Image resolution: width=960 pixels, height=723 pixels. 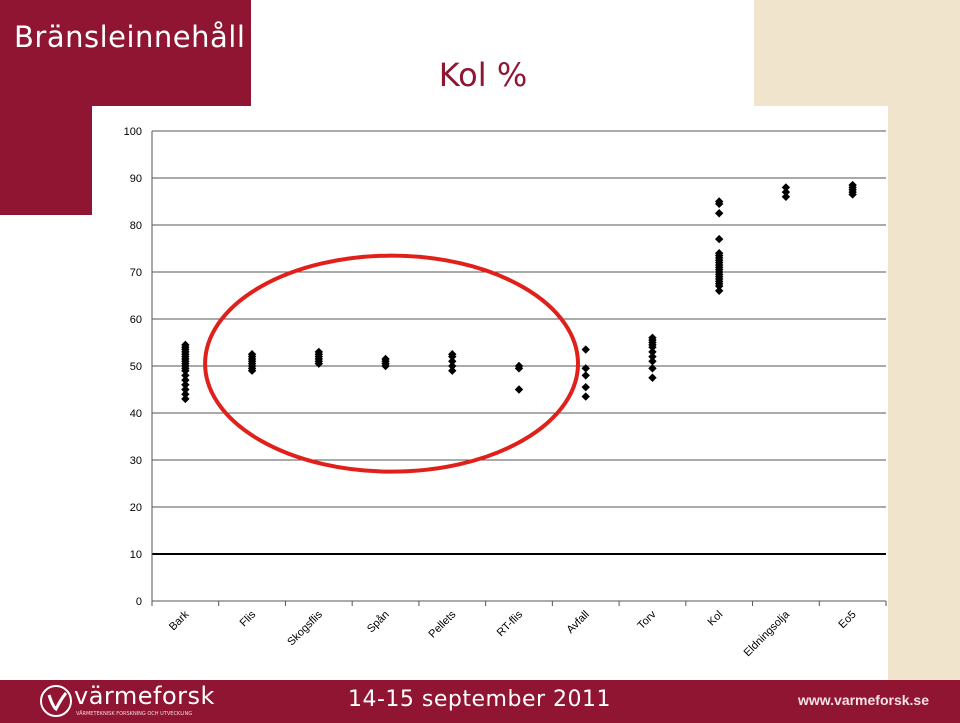 What do you see at coordinates (847, 620) in the screenshot?
I see `x-tick-label: Eo5` at bounding box center [847, 620].